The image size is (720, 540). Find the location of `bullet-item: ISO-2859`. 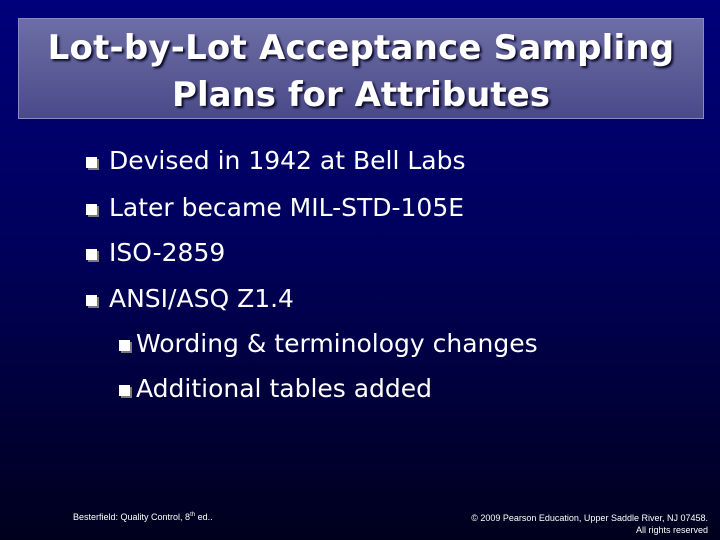

bullet-item: ISO-2859 is located at coordinates (155, 252).